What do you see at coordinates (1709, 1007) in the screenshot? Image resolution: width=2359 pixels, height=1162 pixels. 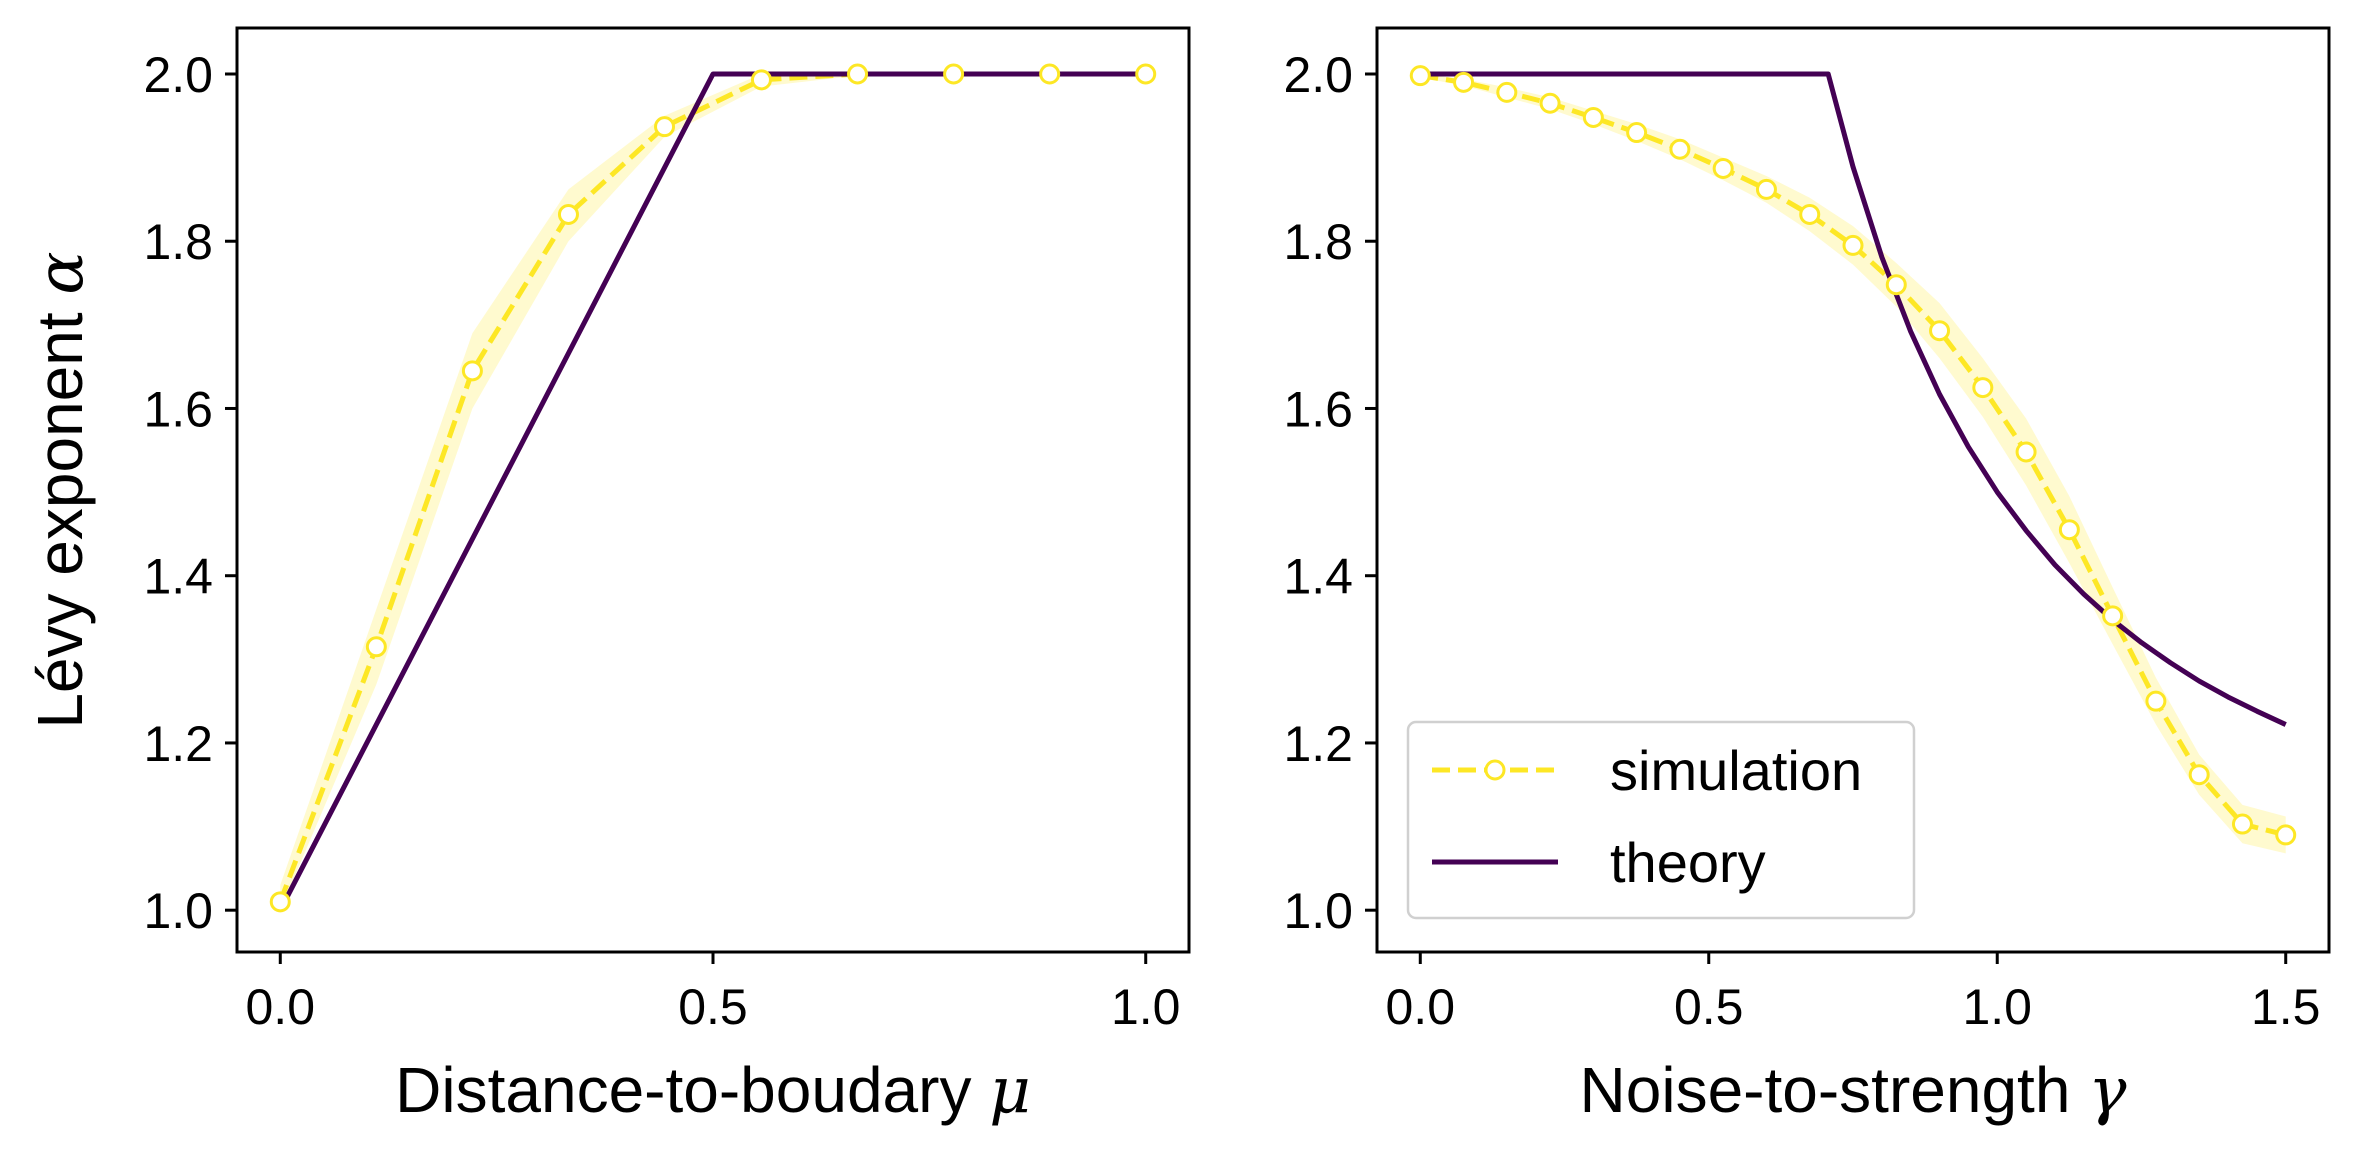 I see `right-x-tick-label: 0.5` at bounding box center [1709, 1007].